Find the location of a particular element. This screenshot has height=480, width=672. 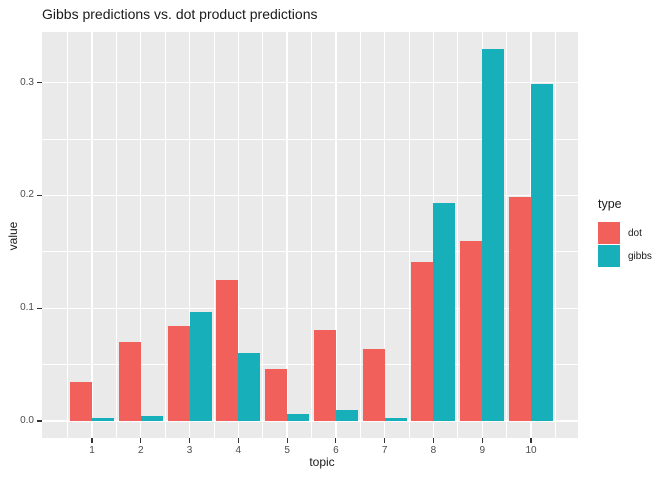

legend-entries: dot gibbs is located at coordinates (635, 244).